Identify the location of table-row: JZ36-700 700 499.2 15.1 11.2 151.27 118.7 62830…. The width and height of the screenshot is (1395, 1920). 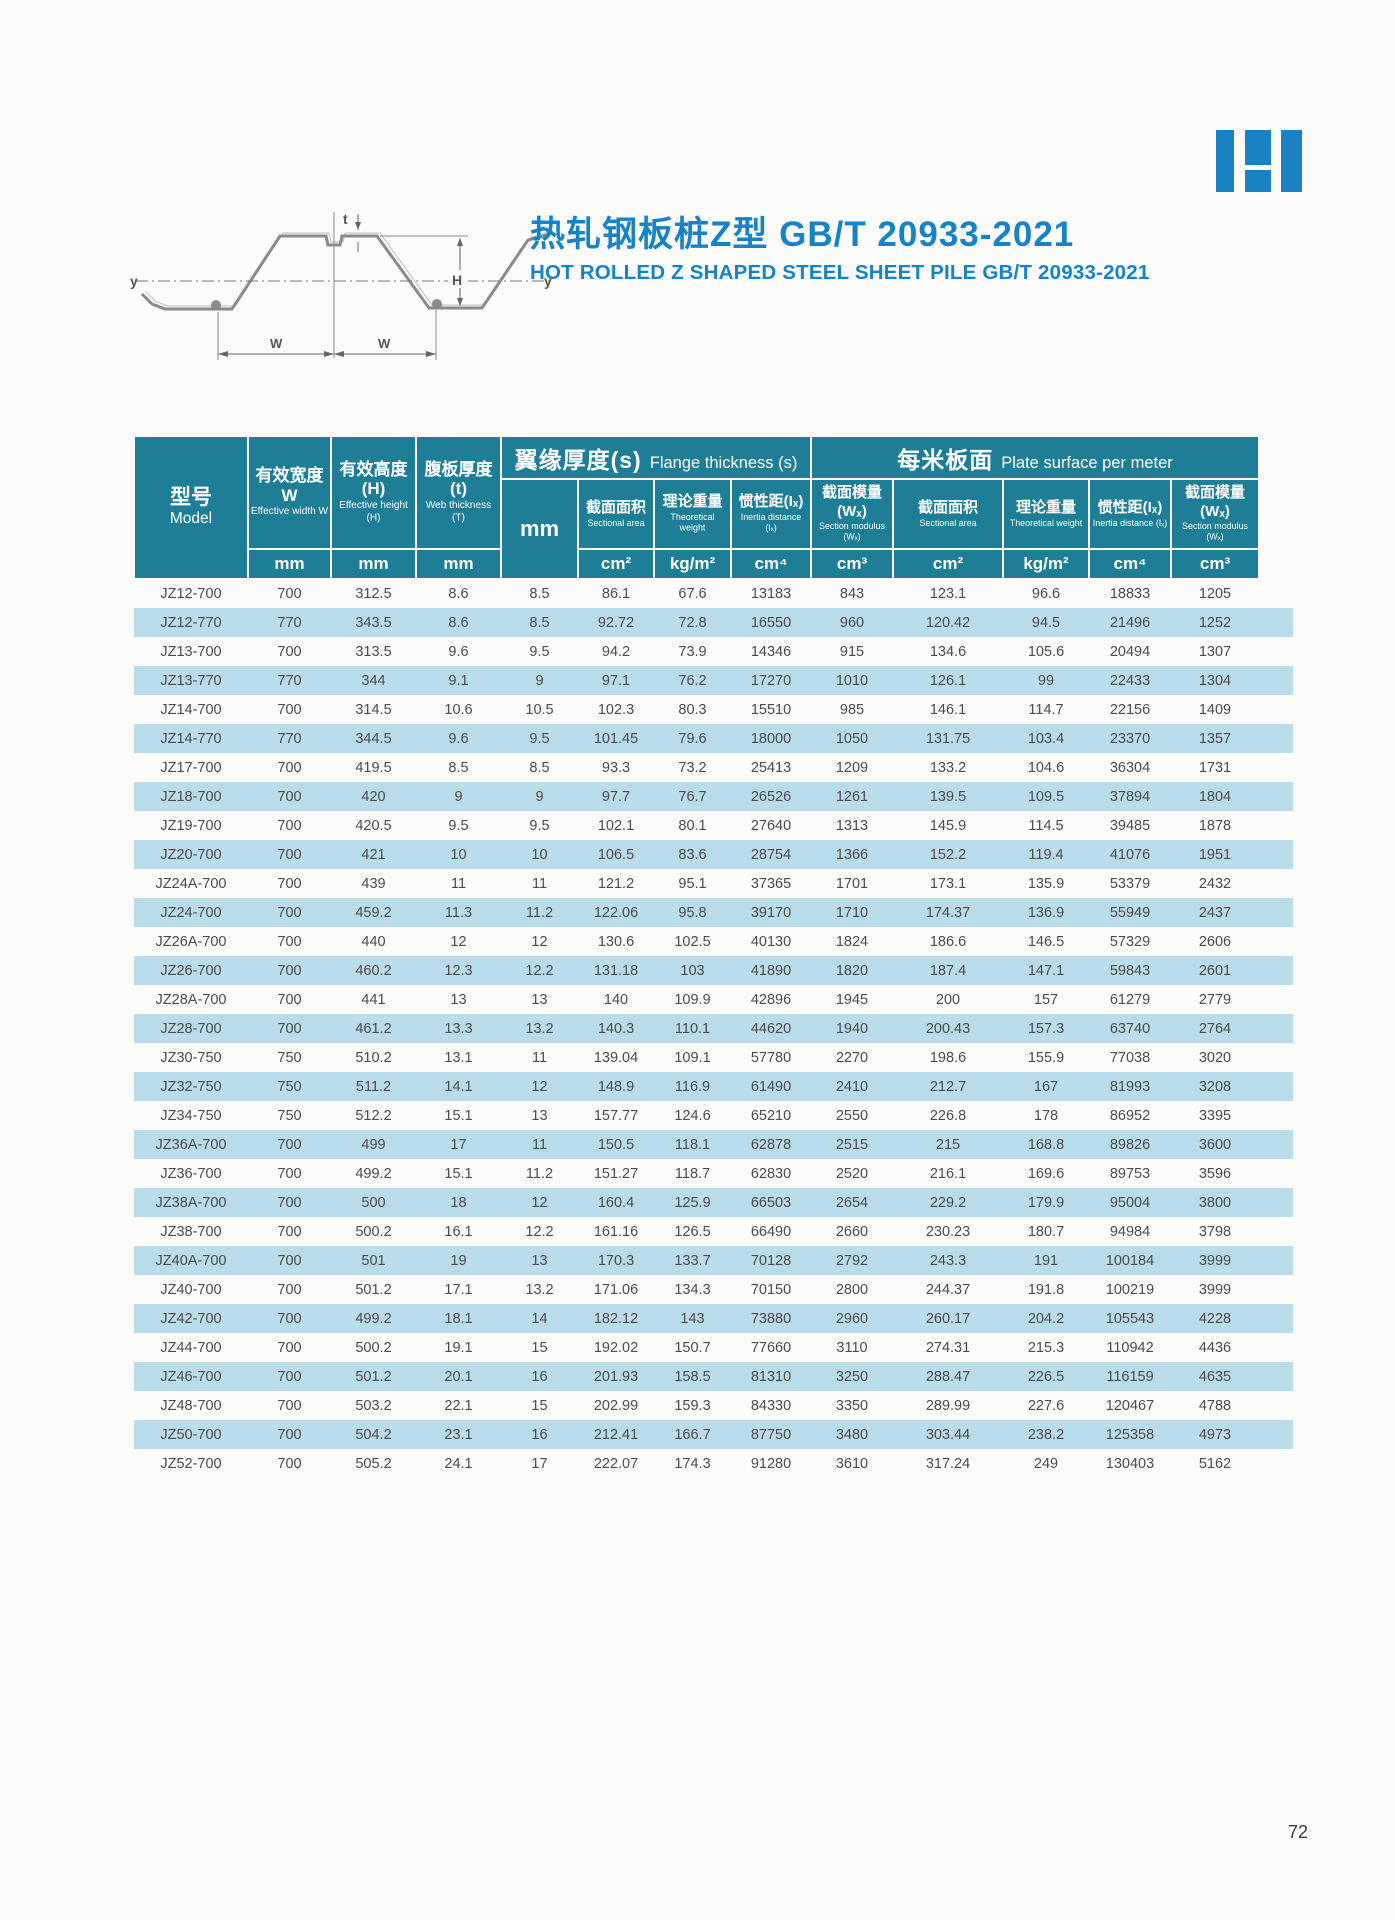
(713, 1173).